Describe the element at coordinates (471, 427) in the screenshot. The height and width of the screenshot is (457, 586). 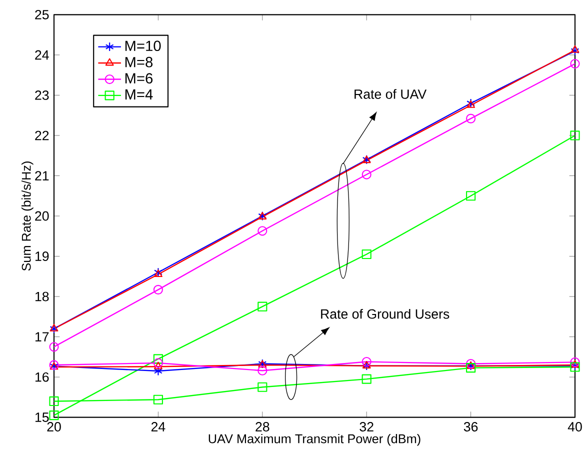
I see `x-tick-label: 36` at that location.